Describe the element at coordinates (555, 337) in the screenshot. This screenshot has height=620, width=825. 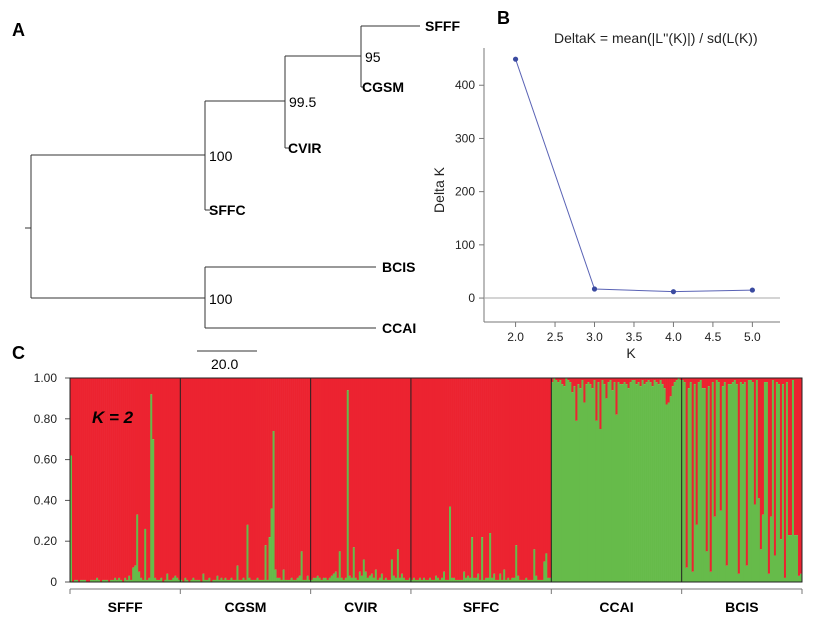
I see `x-tick-label: 2.5` at that location.